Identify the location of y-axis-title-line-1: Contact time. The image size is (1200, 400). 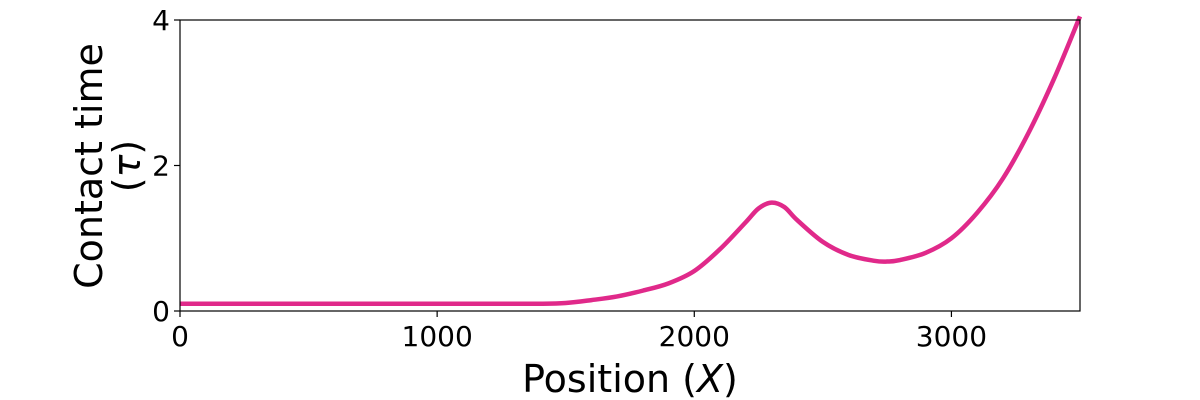
(89, 166).